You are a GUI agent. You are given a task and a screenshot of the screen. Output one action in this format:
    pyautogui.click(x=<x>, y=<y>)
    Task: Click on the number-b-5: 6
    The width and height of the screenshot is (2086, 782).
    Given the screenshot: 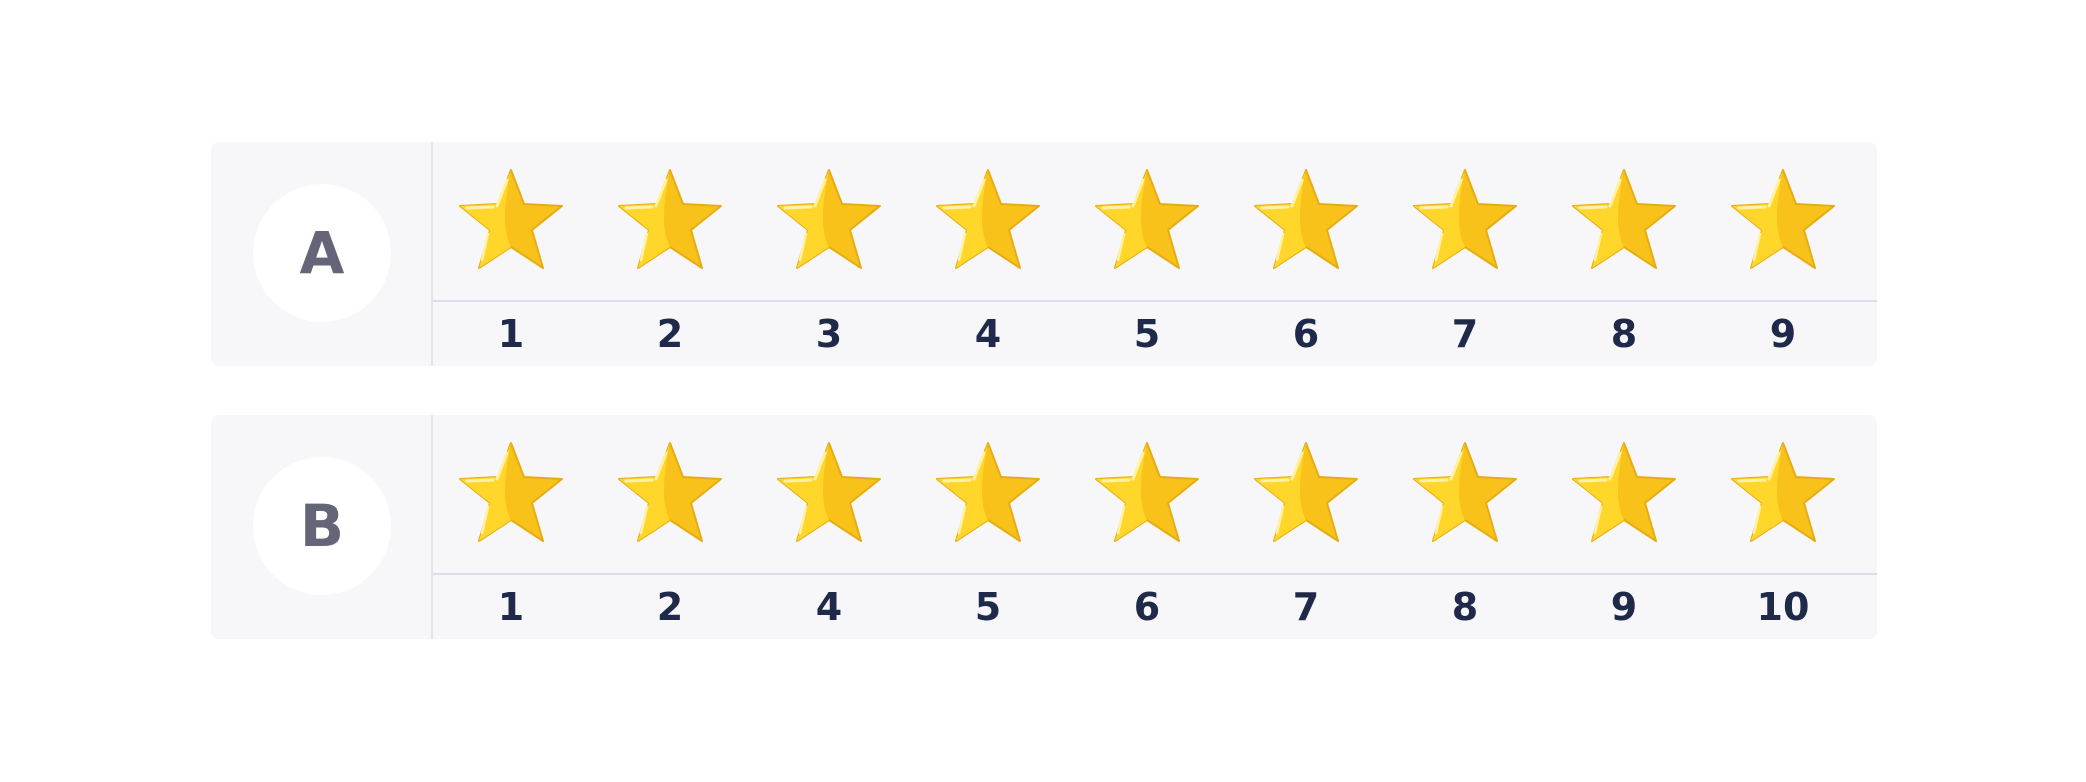 What is the action you would take?
    pyautogui.click(x=1147, y=607)
    